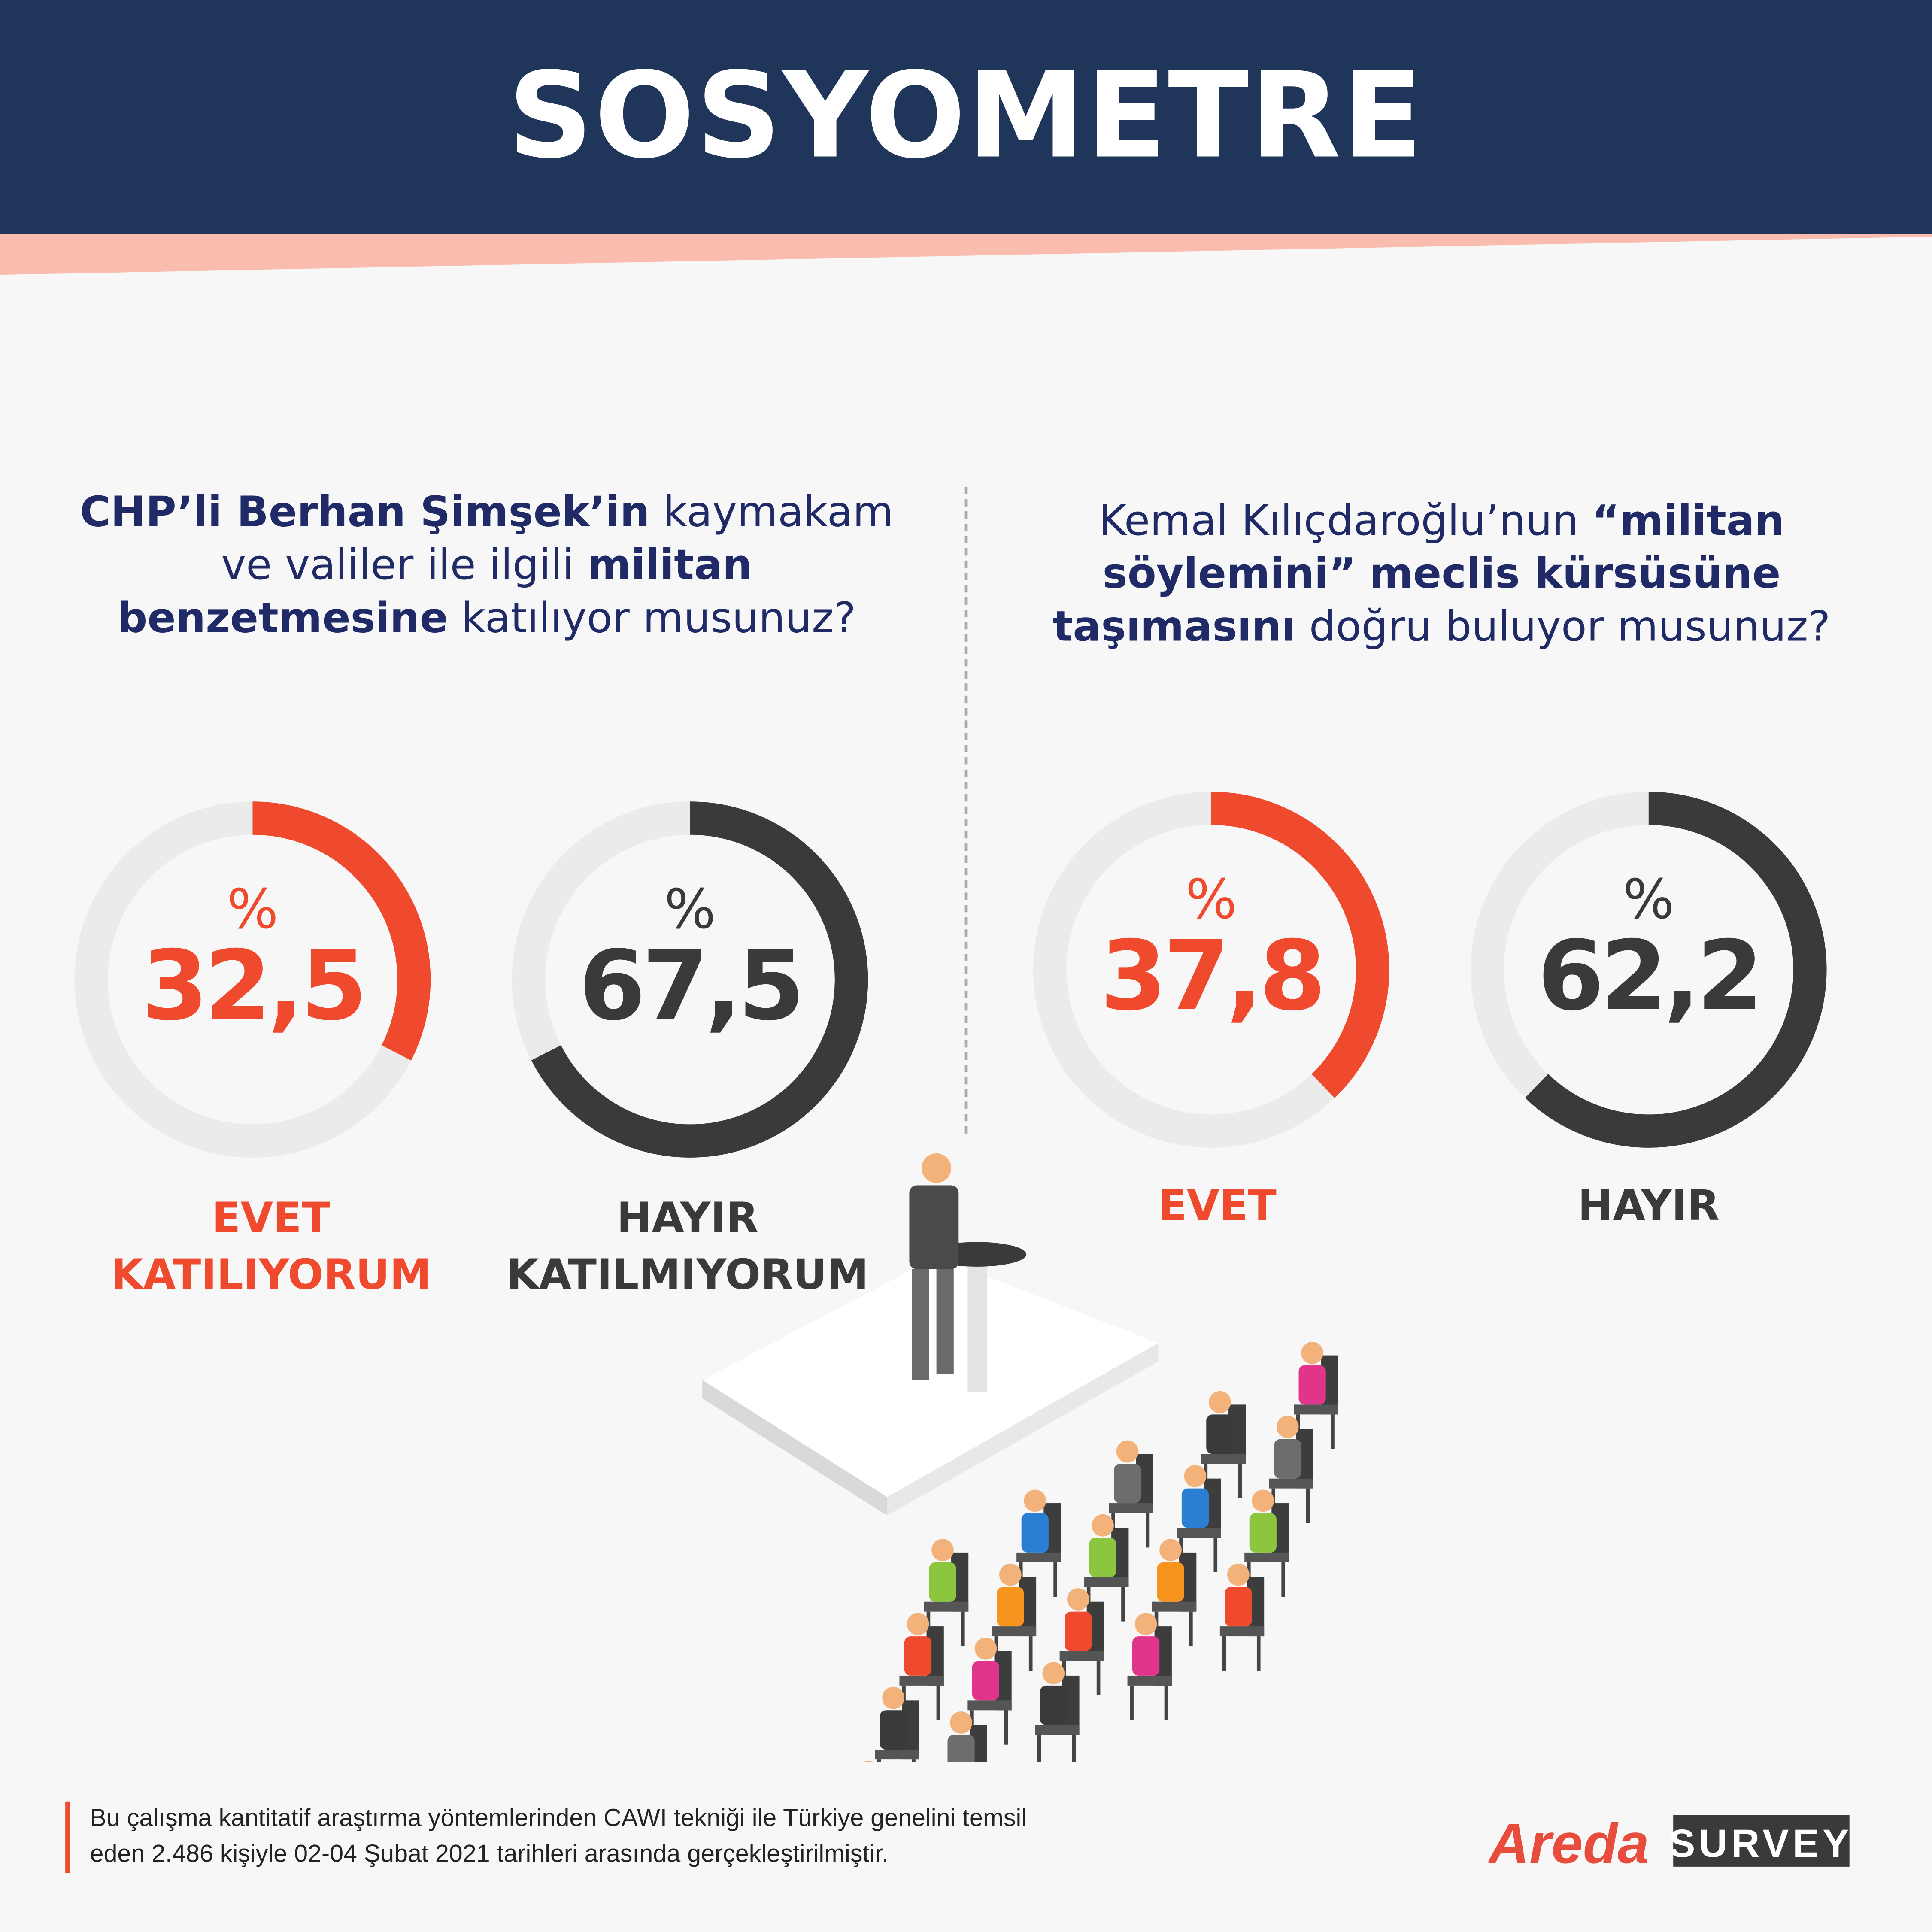  I want to click on answer-label-q1-evet: EVET KATILIYORUM, so click(271, 1247).